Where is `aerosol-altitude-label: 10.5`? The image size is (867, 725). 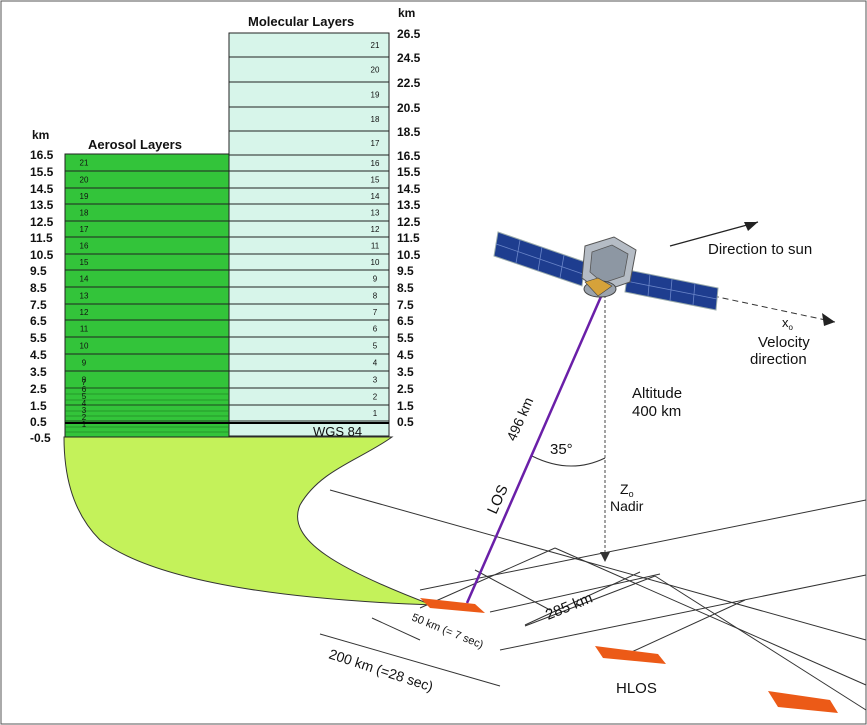 aerosol-altitude-label: 10.5 is located at coordinates (42, 255).